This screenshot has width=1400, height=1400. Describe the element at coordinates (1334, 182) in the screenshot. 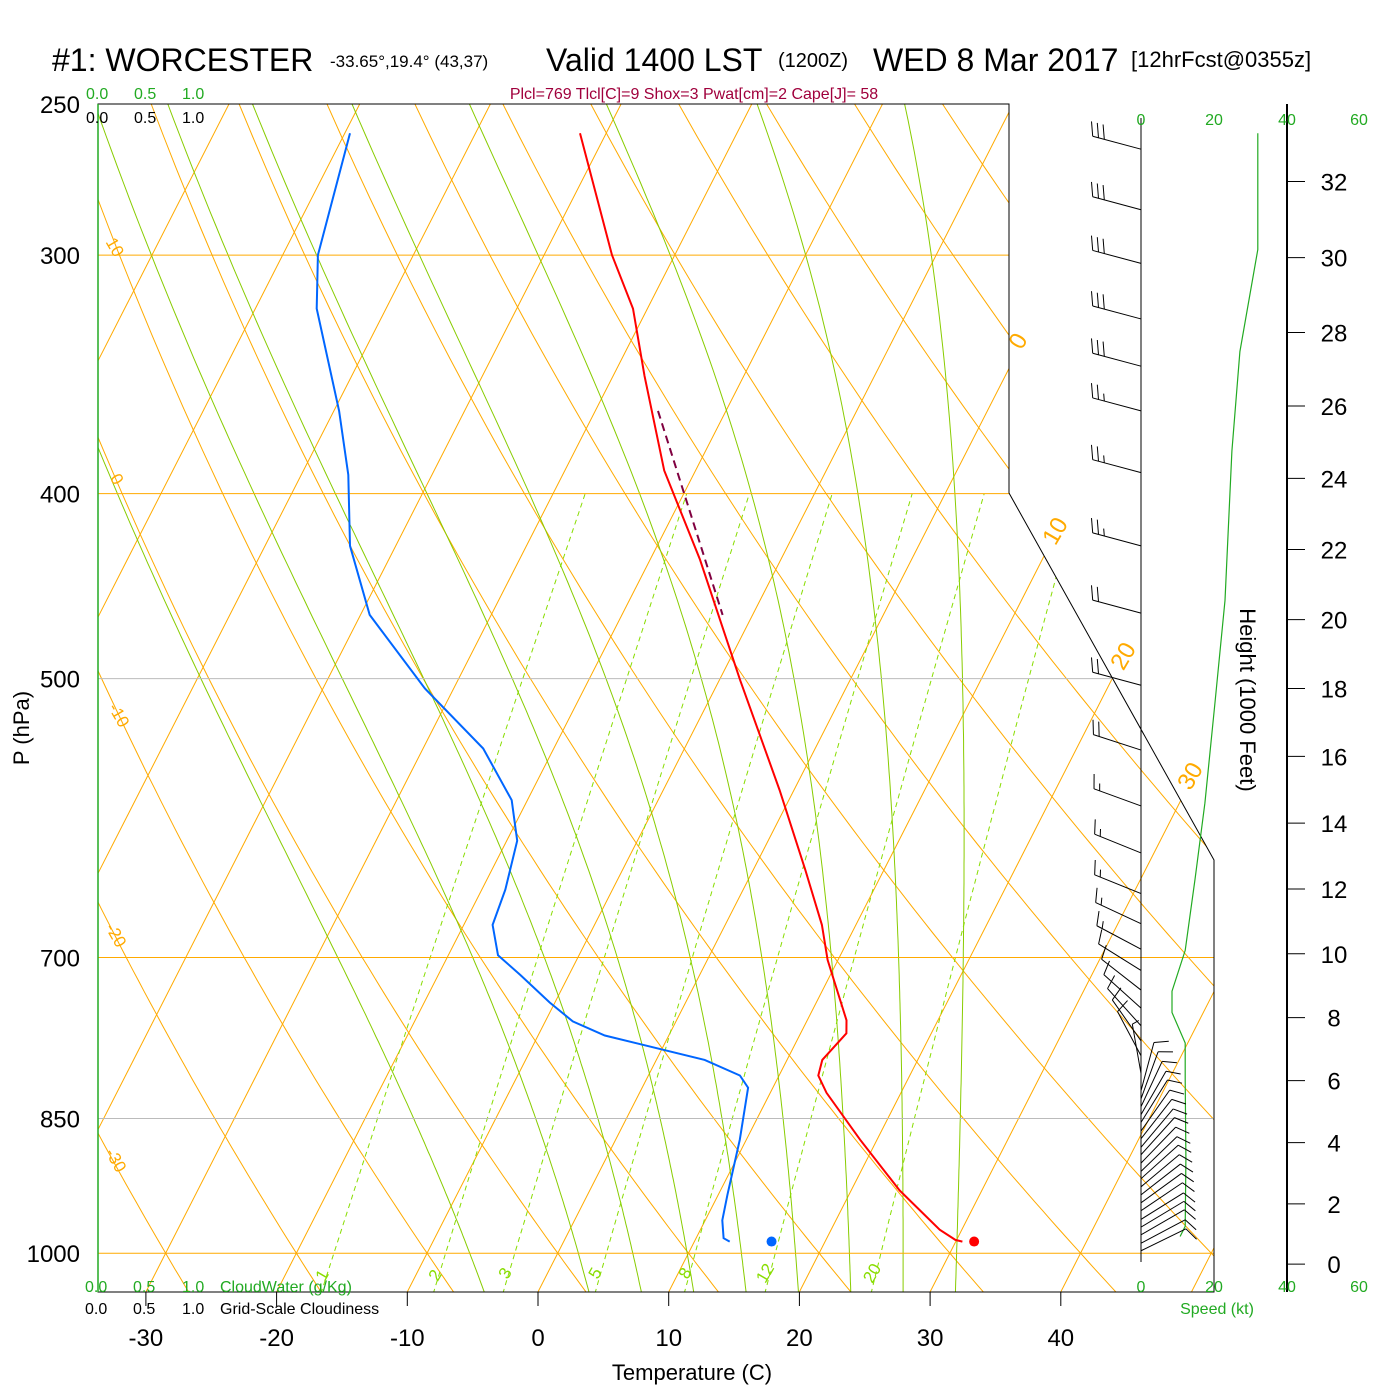

I see `height-tick-label: 32` at that location.